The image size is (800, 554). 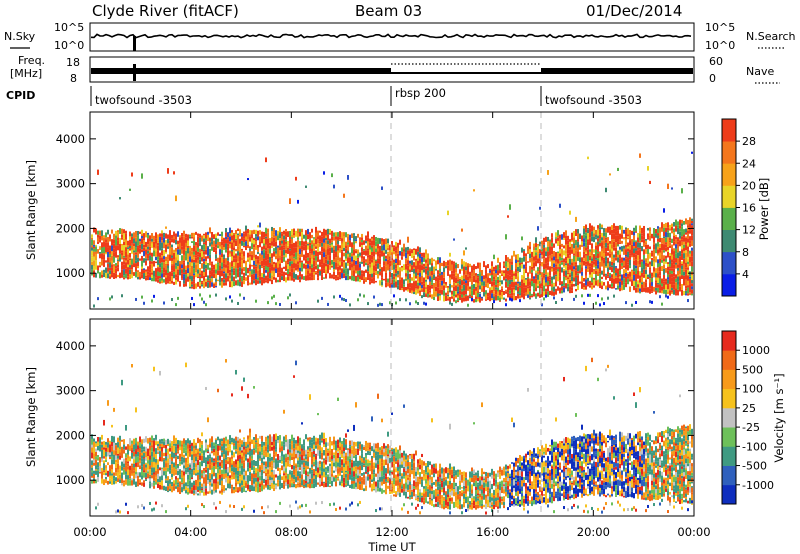 What do you see at coordinates (73, 78) in the screenshot?
I see `freq-lower-tick: 8` at bounding box center [73, 78].